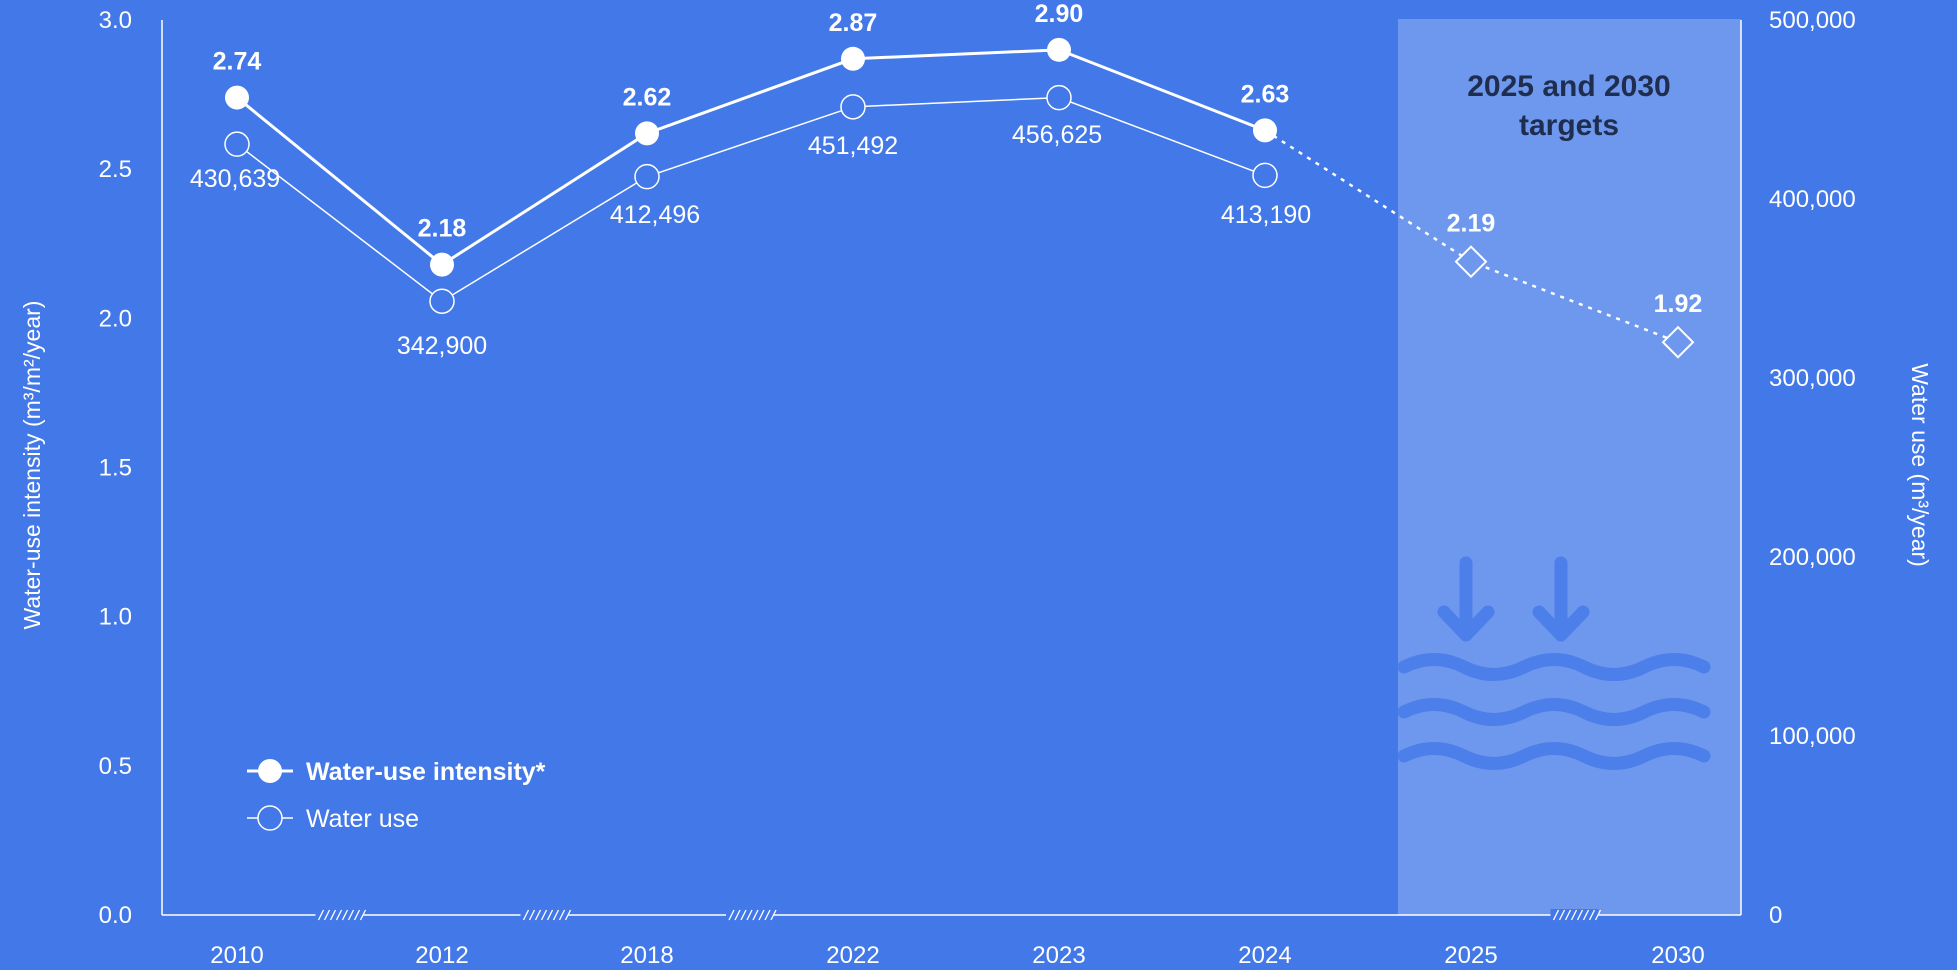 Image resolution: width=1957 pixels, height=970 pixels. I want to click on axis-breaks, so click(958, 915).